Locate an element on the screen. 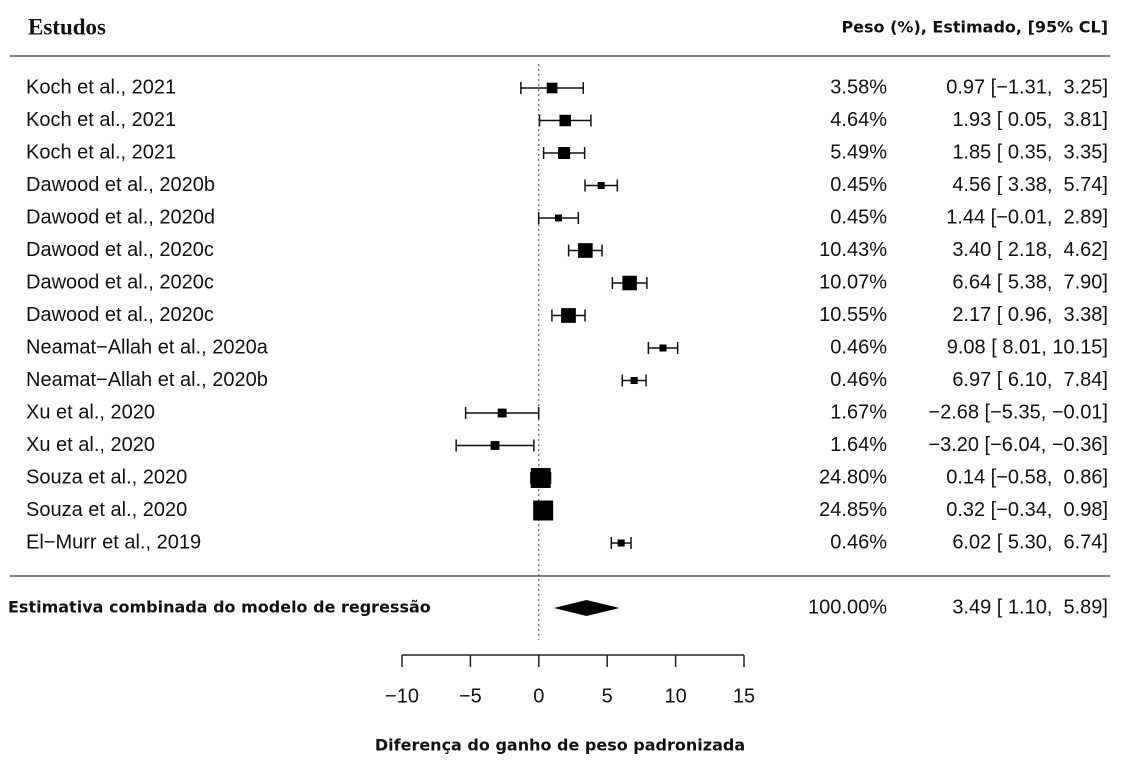 This screenshot has height=761, width=1121. estimate-label: 0.32 [−0.34, 0.98] is located at coordinates (1027, 510).